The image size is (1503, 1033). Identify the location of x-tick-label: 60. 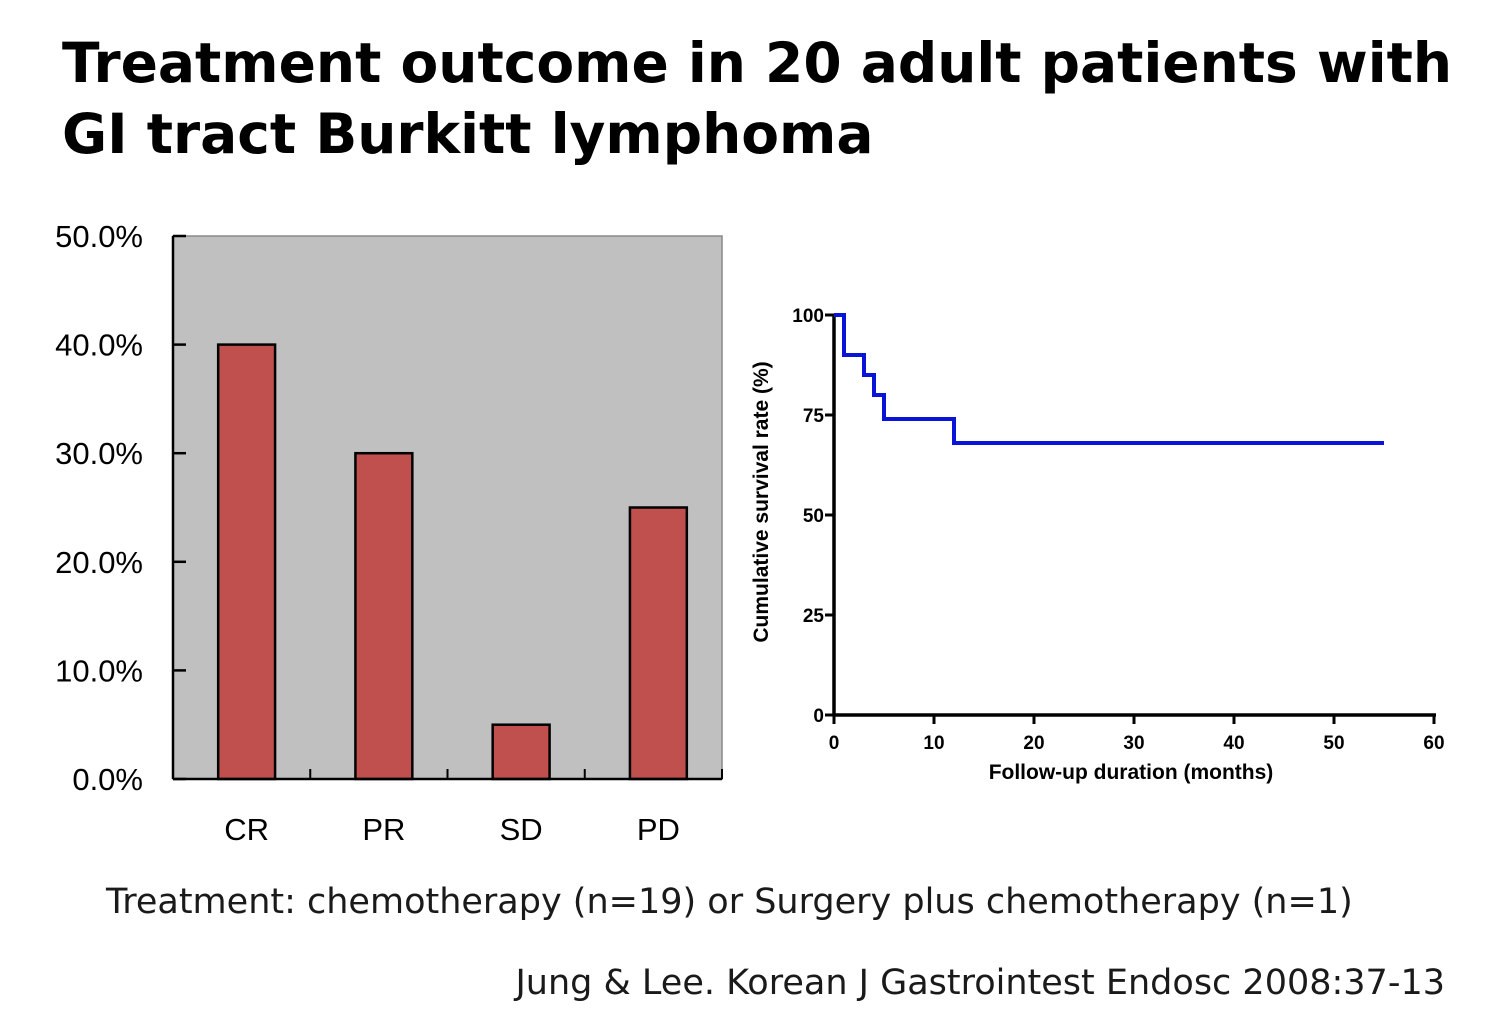
(1433, 743).